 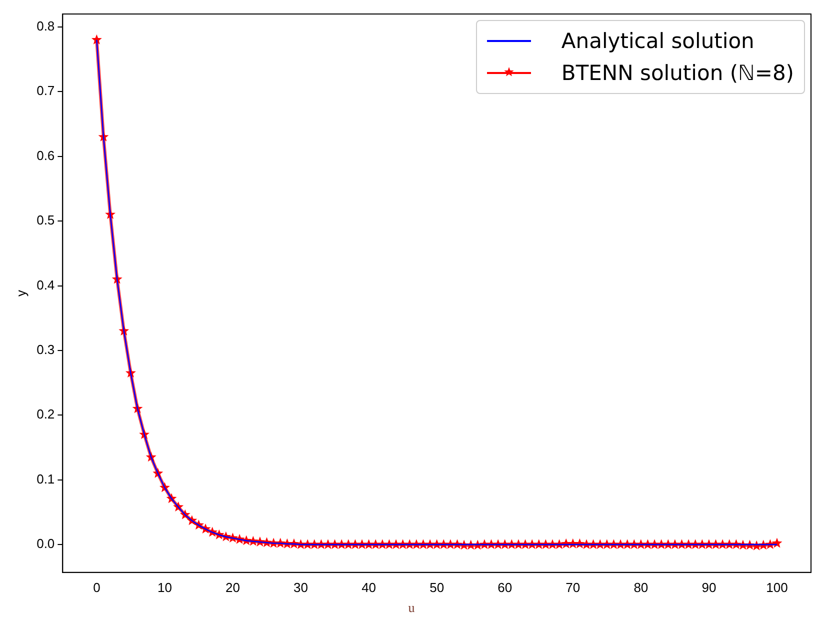 I want to click on legend-label: Analytical solution, so click(x=657, y=41).